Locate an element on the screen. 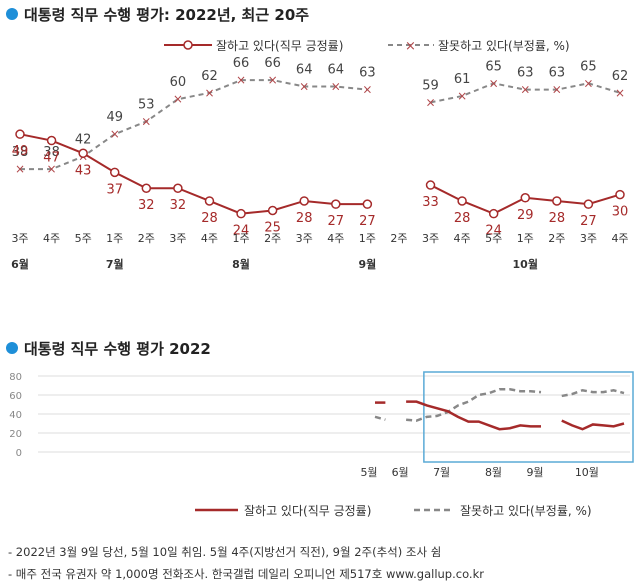  legend1-disapprove-marker: × is located at coordinates (410, 46).